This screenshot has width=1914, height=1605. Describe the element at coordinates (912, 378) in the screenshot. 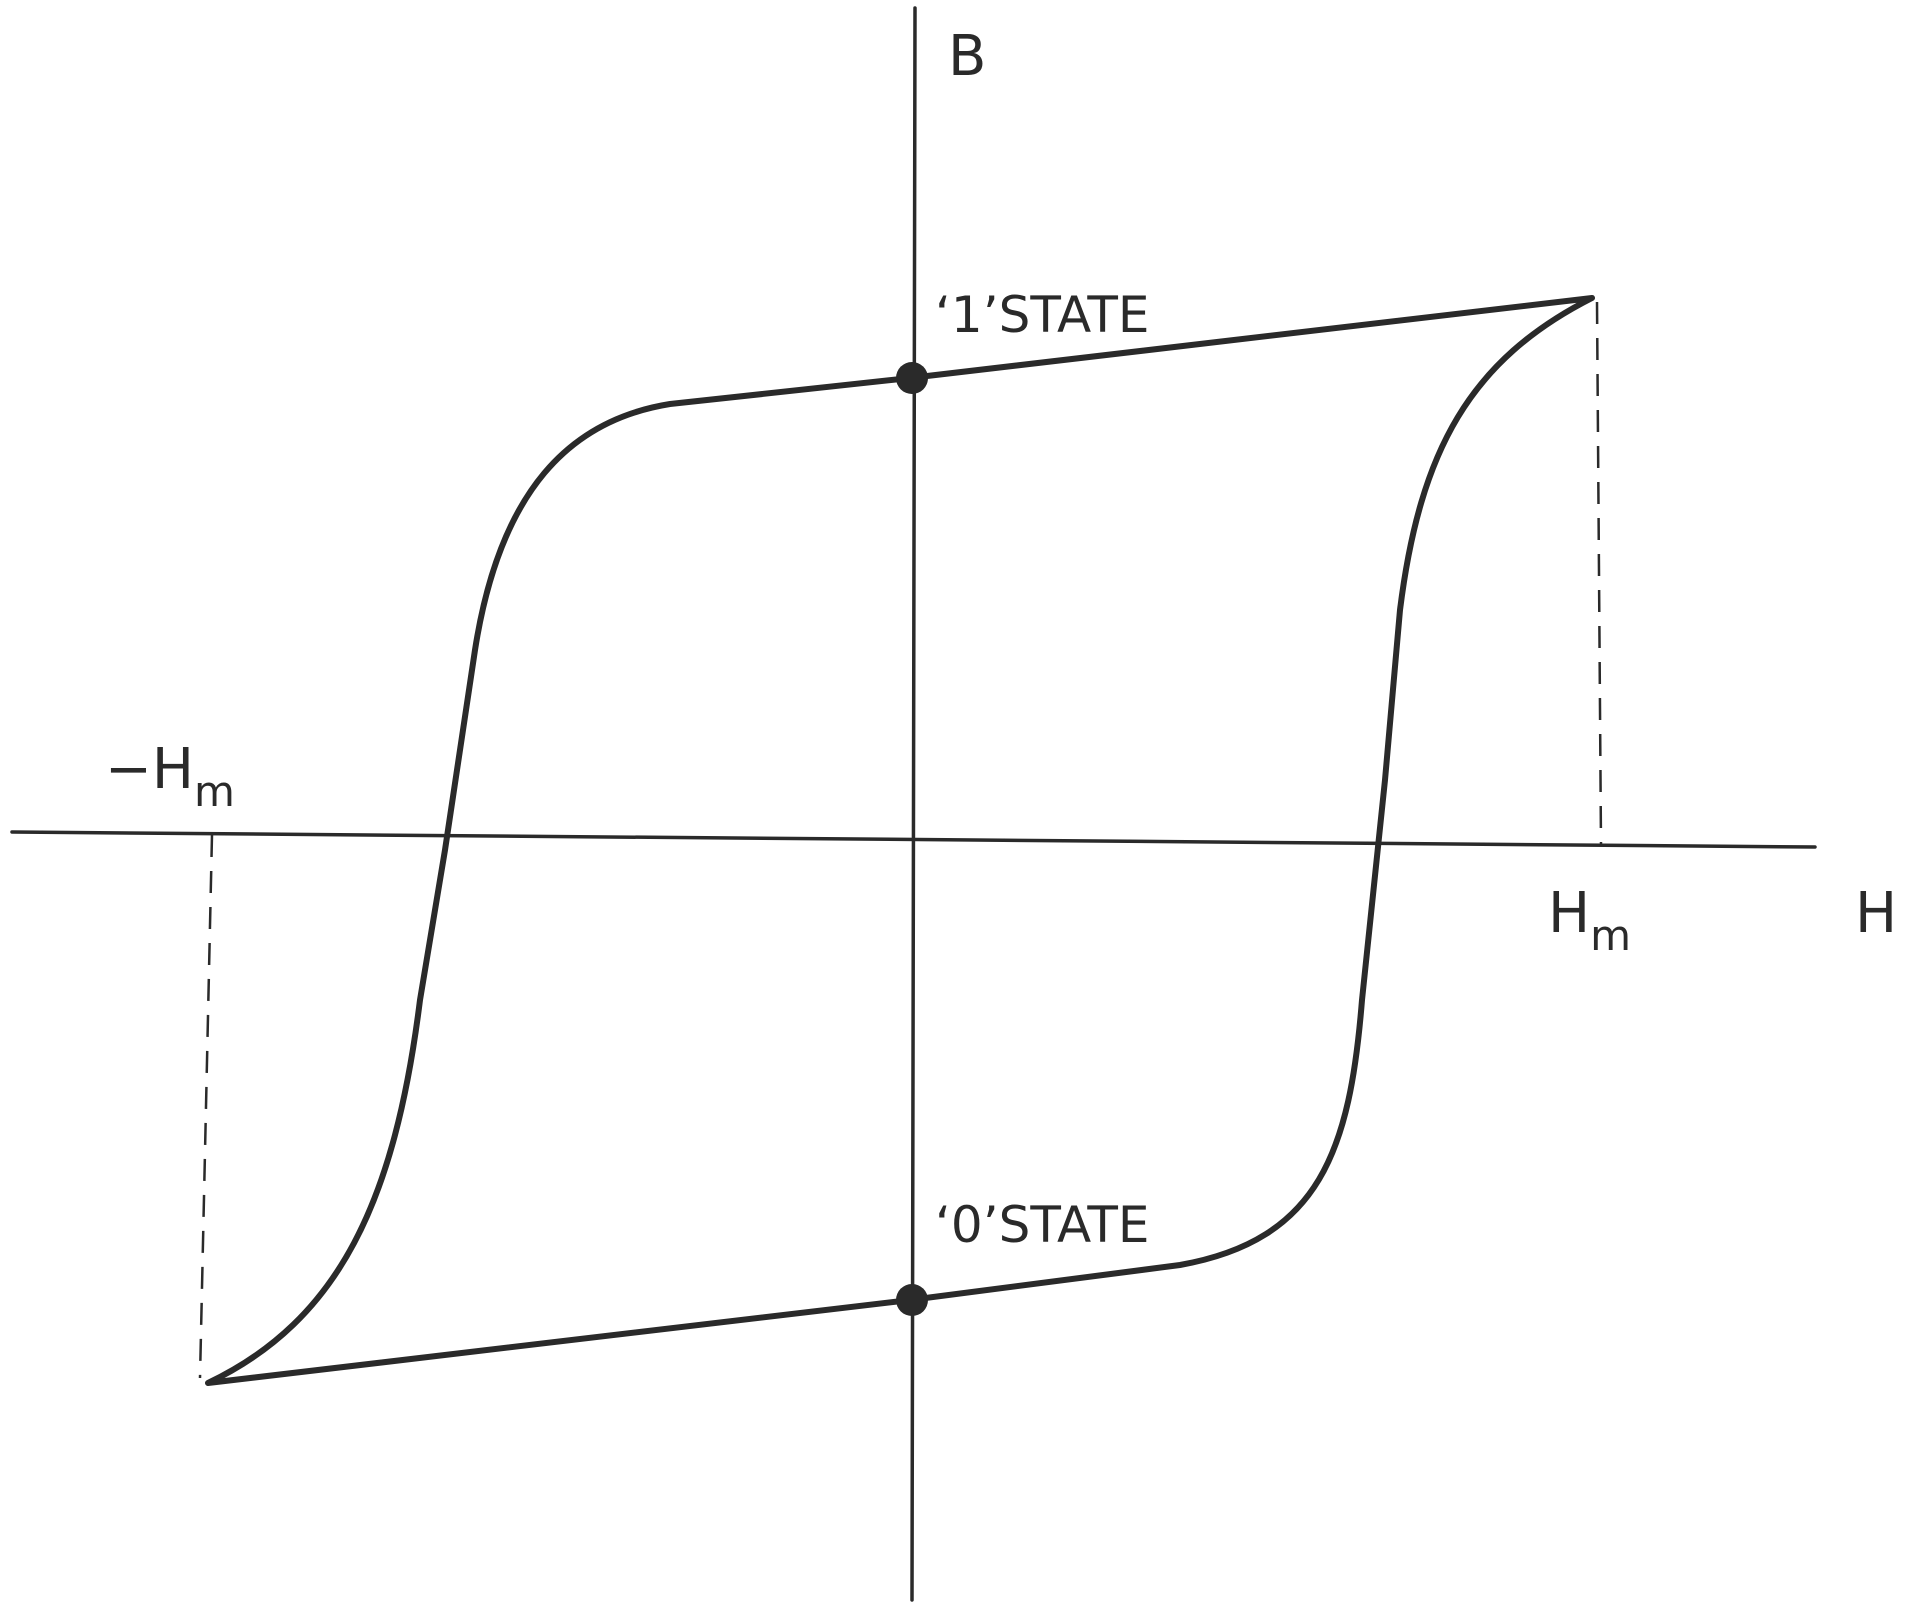

I see `state-1-point` at that location.